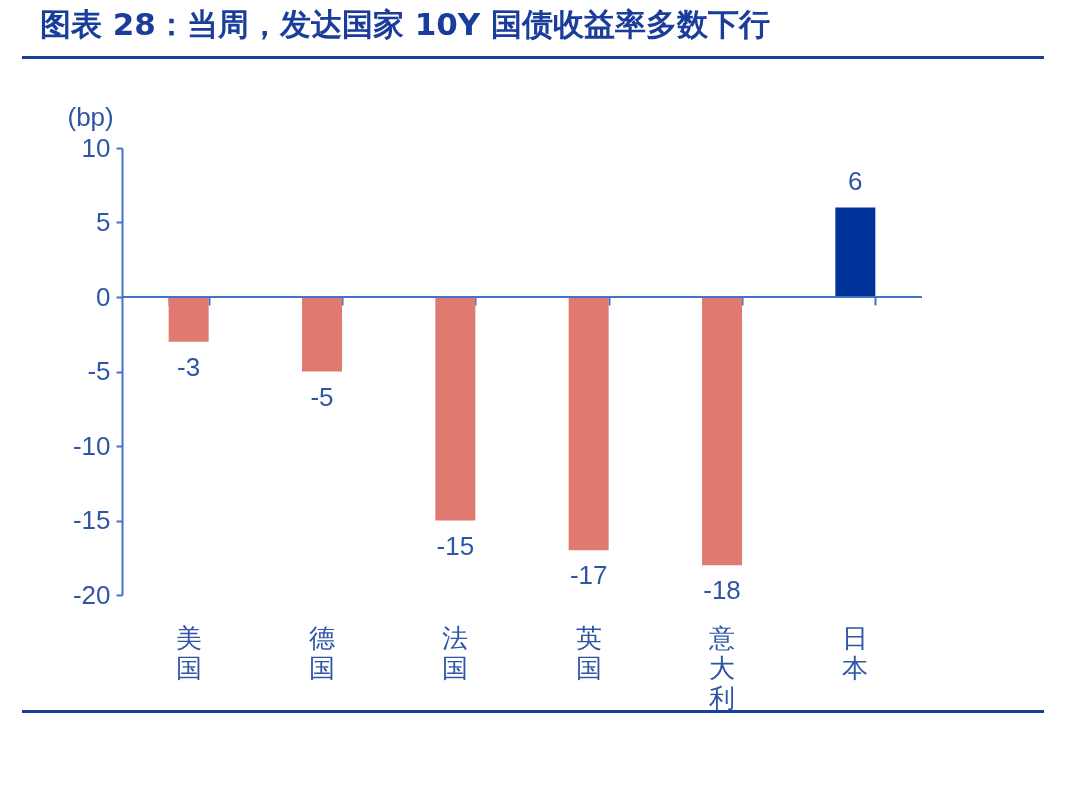 This screenshot has width=1090, height=787. Describe the element at coordinates (99, 371) in the screenshot. I see `y-tick-label: -5` at that location.